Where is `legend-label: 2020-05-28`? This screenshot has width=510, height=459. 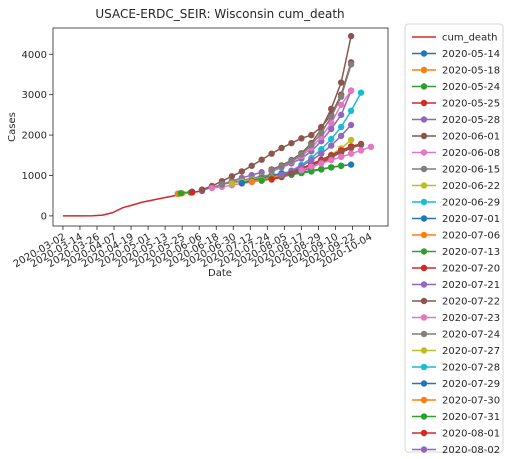
legend-label: 2020-05-28 is located at coordinates (471, 120).